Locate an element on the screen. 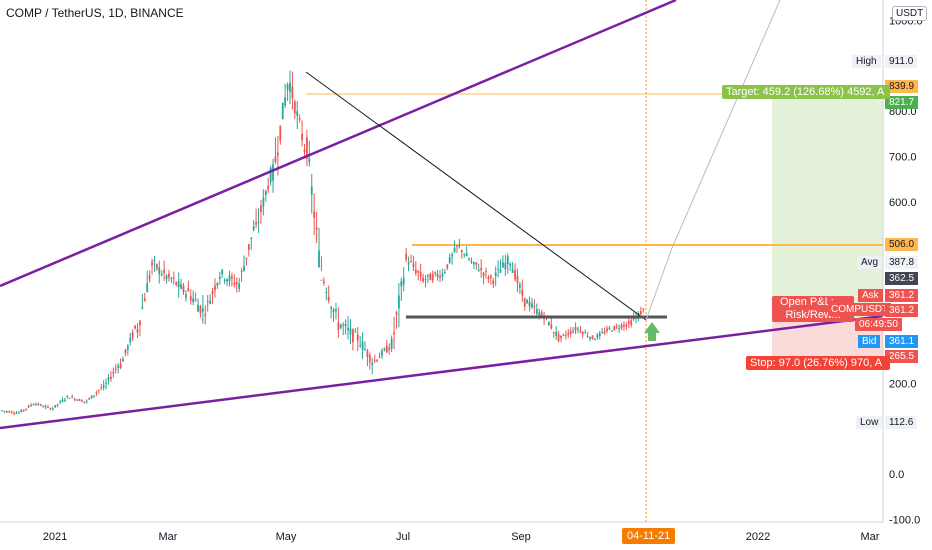 Image resolution: width=932 pixels, height=550 pixels. avg-label: Avg is located at coordinates (870, 262).